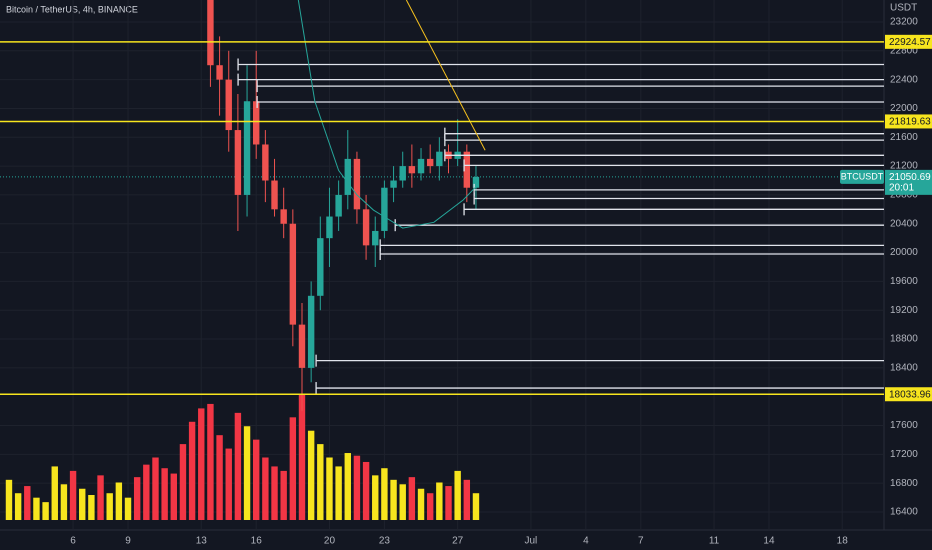 This screenshot has height=550, width=932. What do you see at coordinates (73, 541) in the screenshot?
I see `x-tick-label: 6` at bounding box center [73, 541].